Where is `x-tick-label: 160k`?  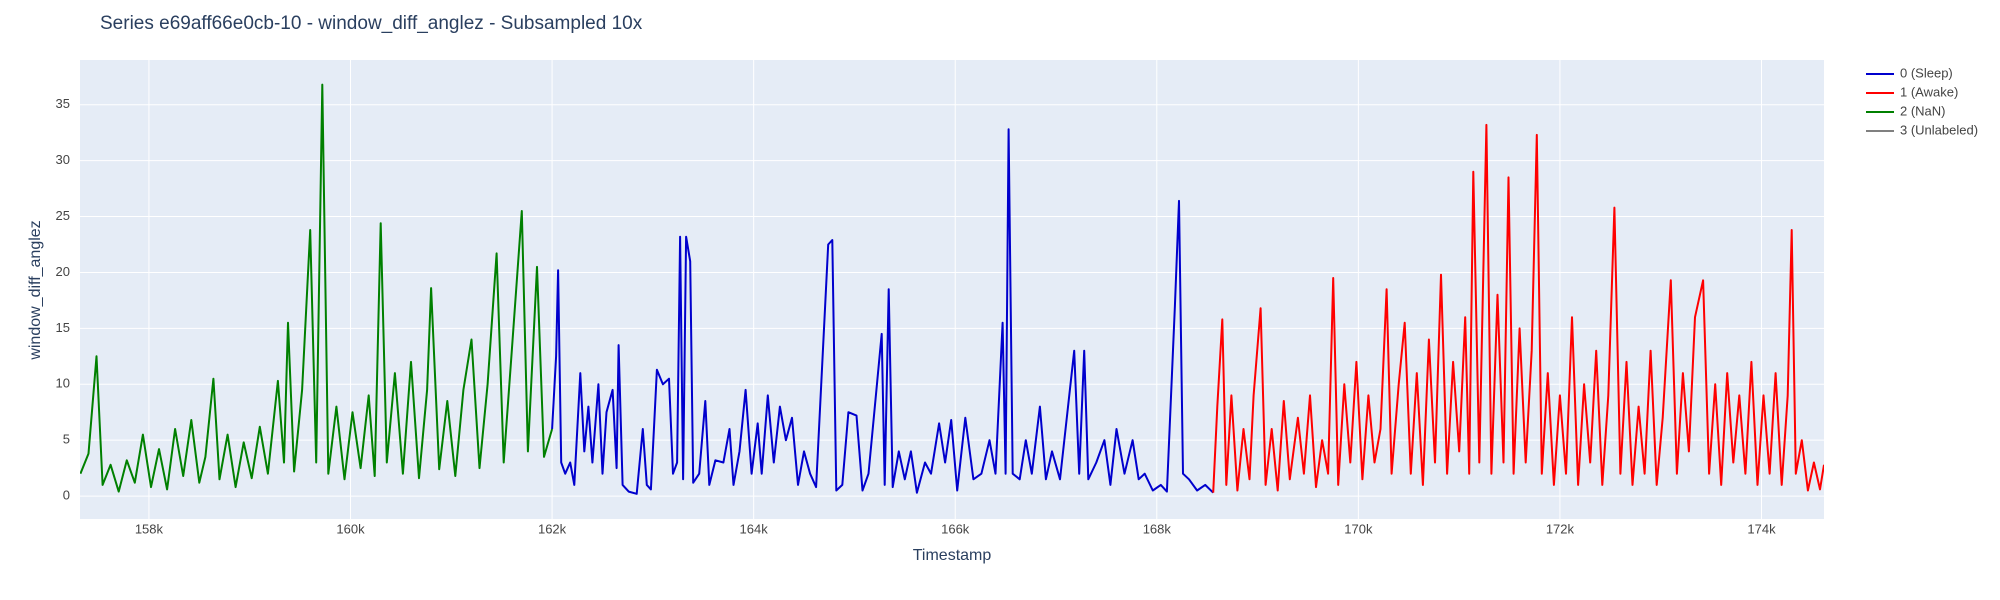
x-tick-label: 160k is located at coordinates (350, 528).